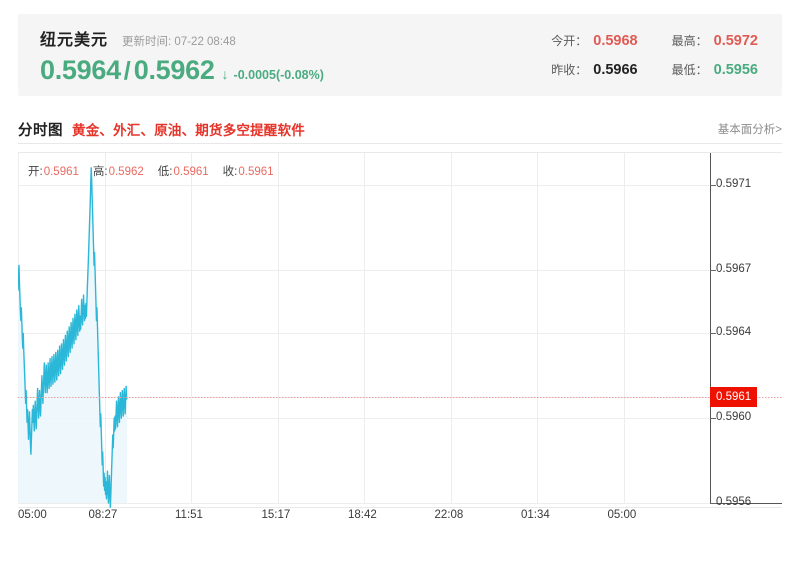 The height and width of the screenshot is (569, 800). What do you see at coordinates (689, 70) in the screenshot?
I see `stat-low-label: 最低：` at bounding box center [689, 70].